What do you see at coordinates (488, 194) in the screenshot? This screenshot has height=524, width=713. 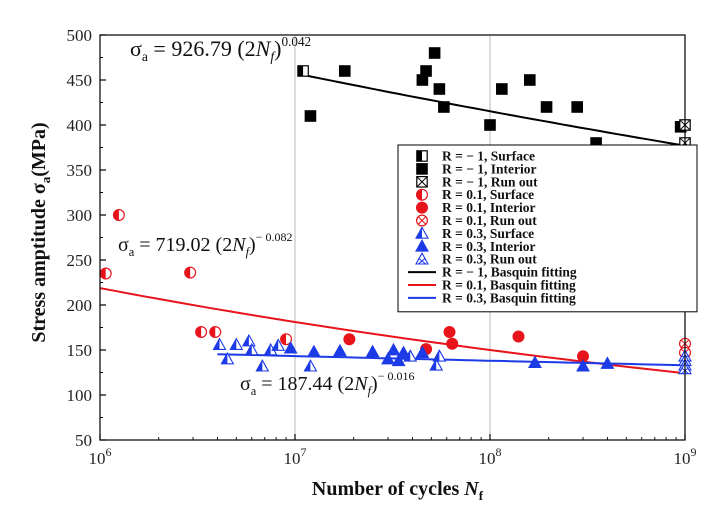 I see `legend-label: R = 0.1, Surface` at bounding box center [488, 194].